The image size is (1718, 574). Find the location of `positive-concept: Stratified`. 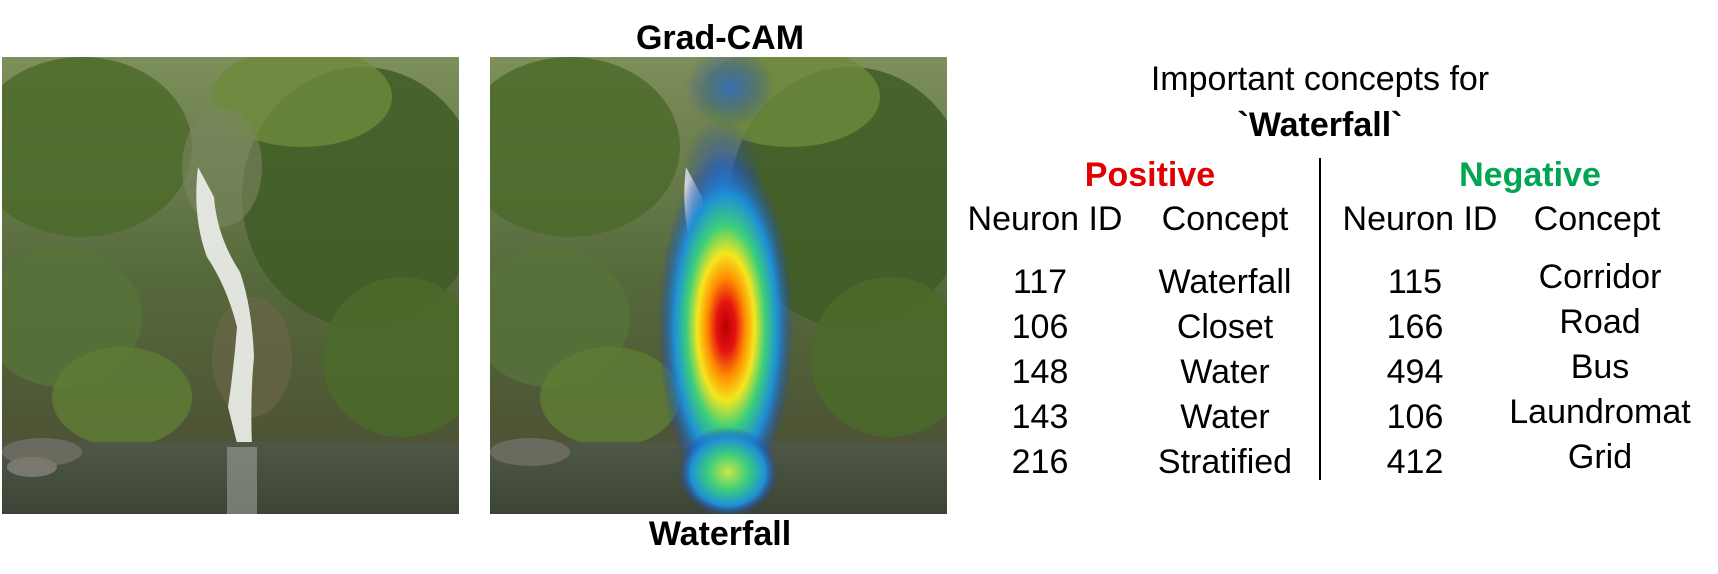

positive-concept: Stratified is located at coordinates (1225, 462).